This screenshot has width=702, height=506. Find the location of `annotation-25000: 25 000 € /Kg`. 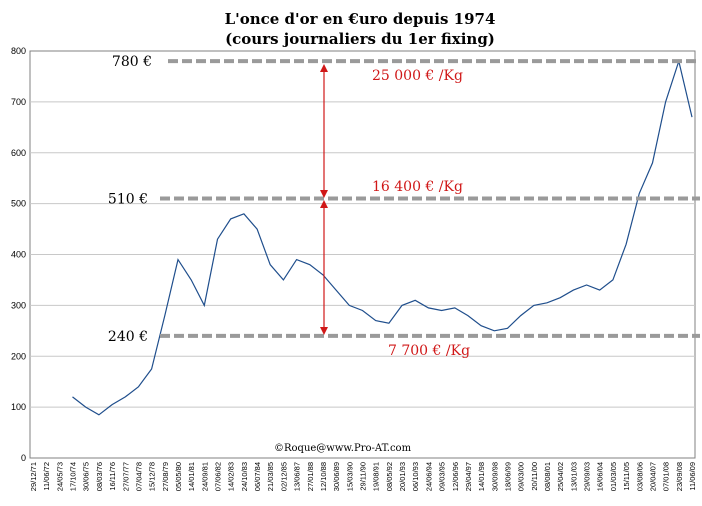

annotation-25000: 25 000 € /Kg is located at coordinates (417, 76).